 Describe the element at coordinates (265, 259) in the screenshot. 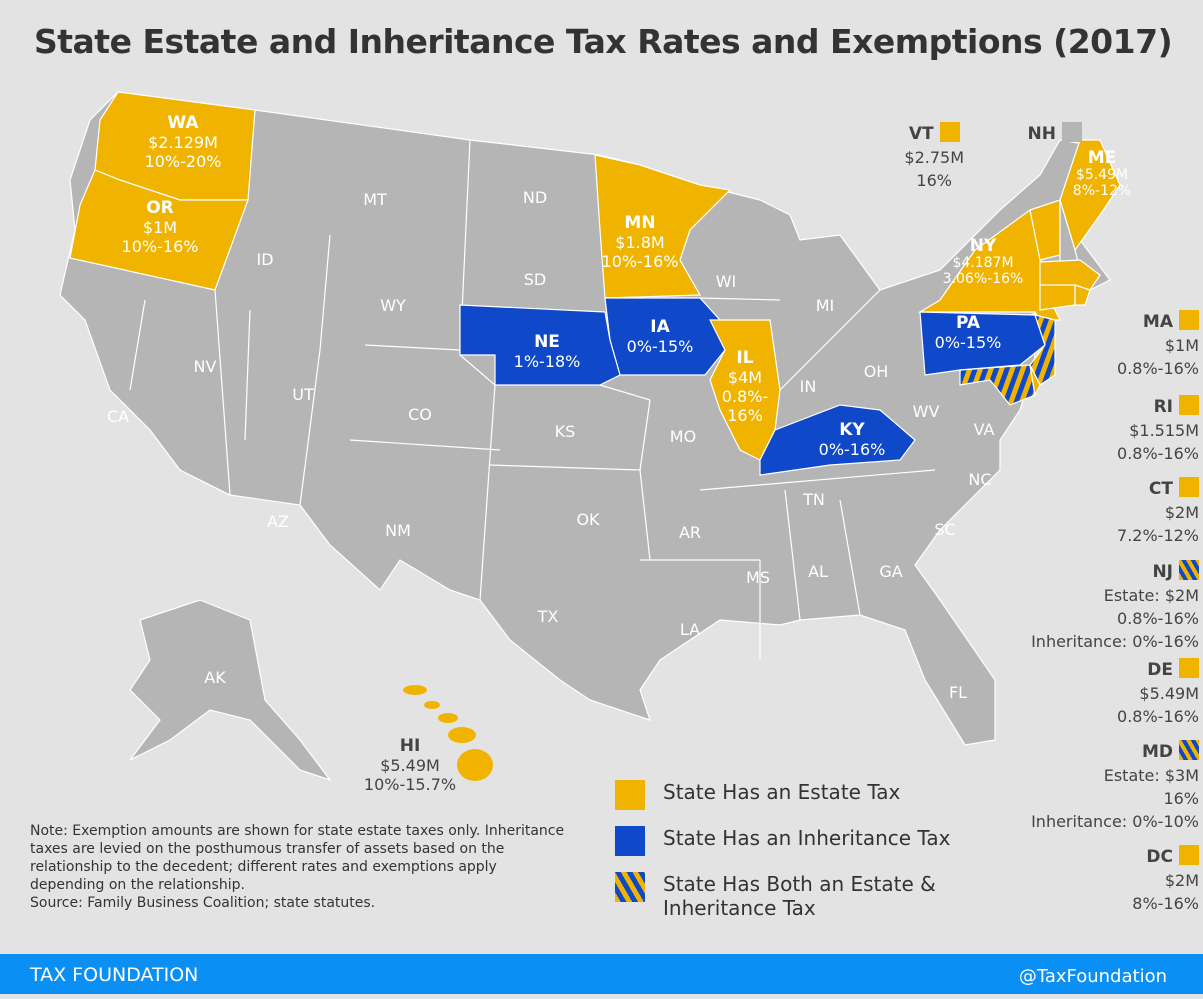

I see `state-label-ID: ID` at that location.